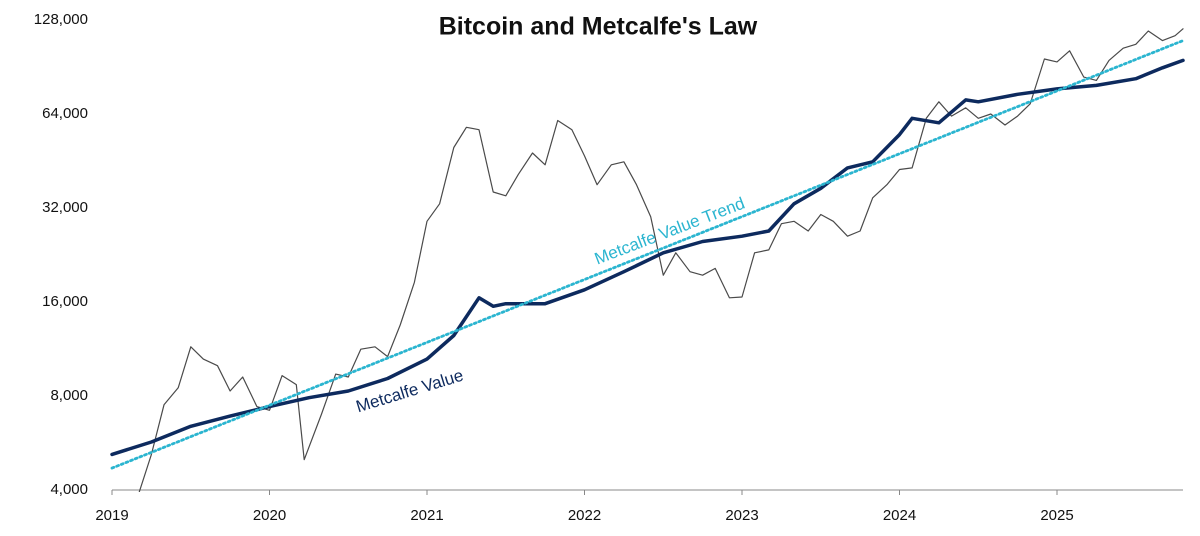 Image resolution: width=1200 pixels, height=536 pixels. I want to click on x-tick-label: 2020, so click(269, 515).